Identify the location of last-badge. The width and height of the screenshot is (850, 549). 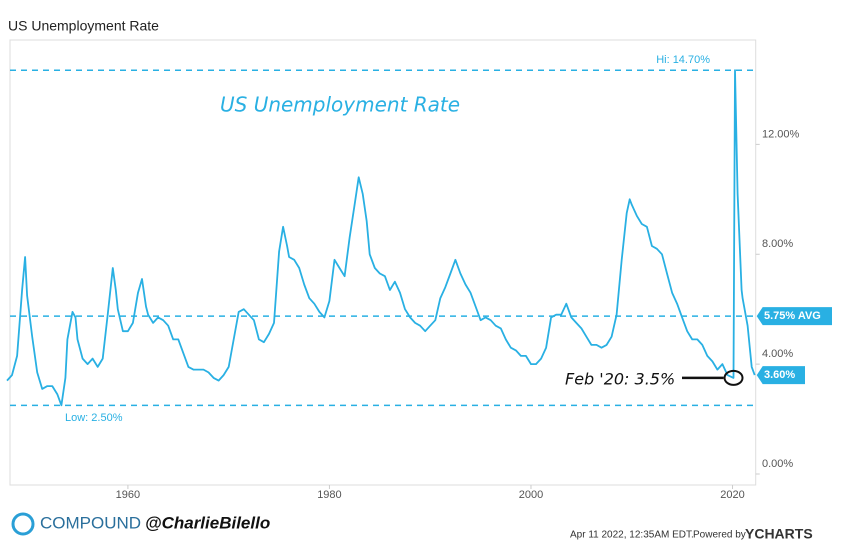
(780, 375).